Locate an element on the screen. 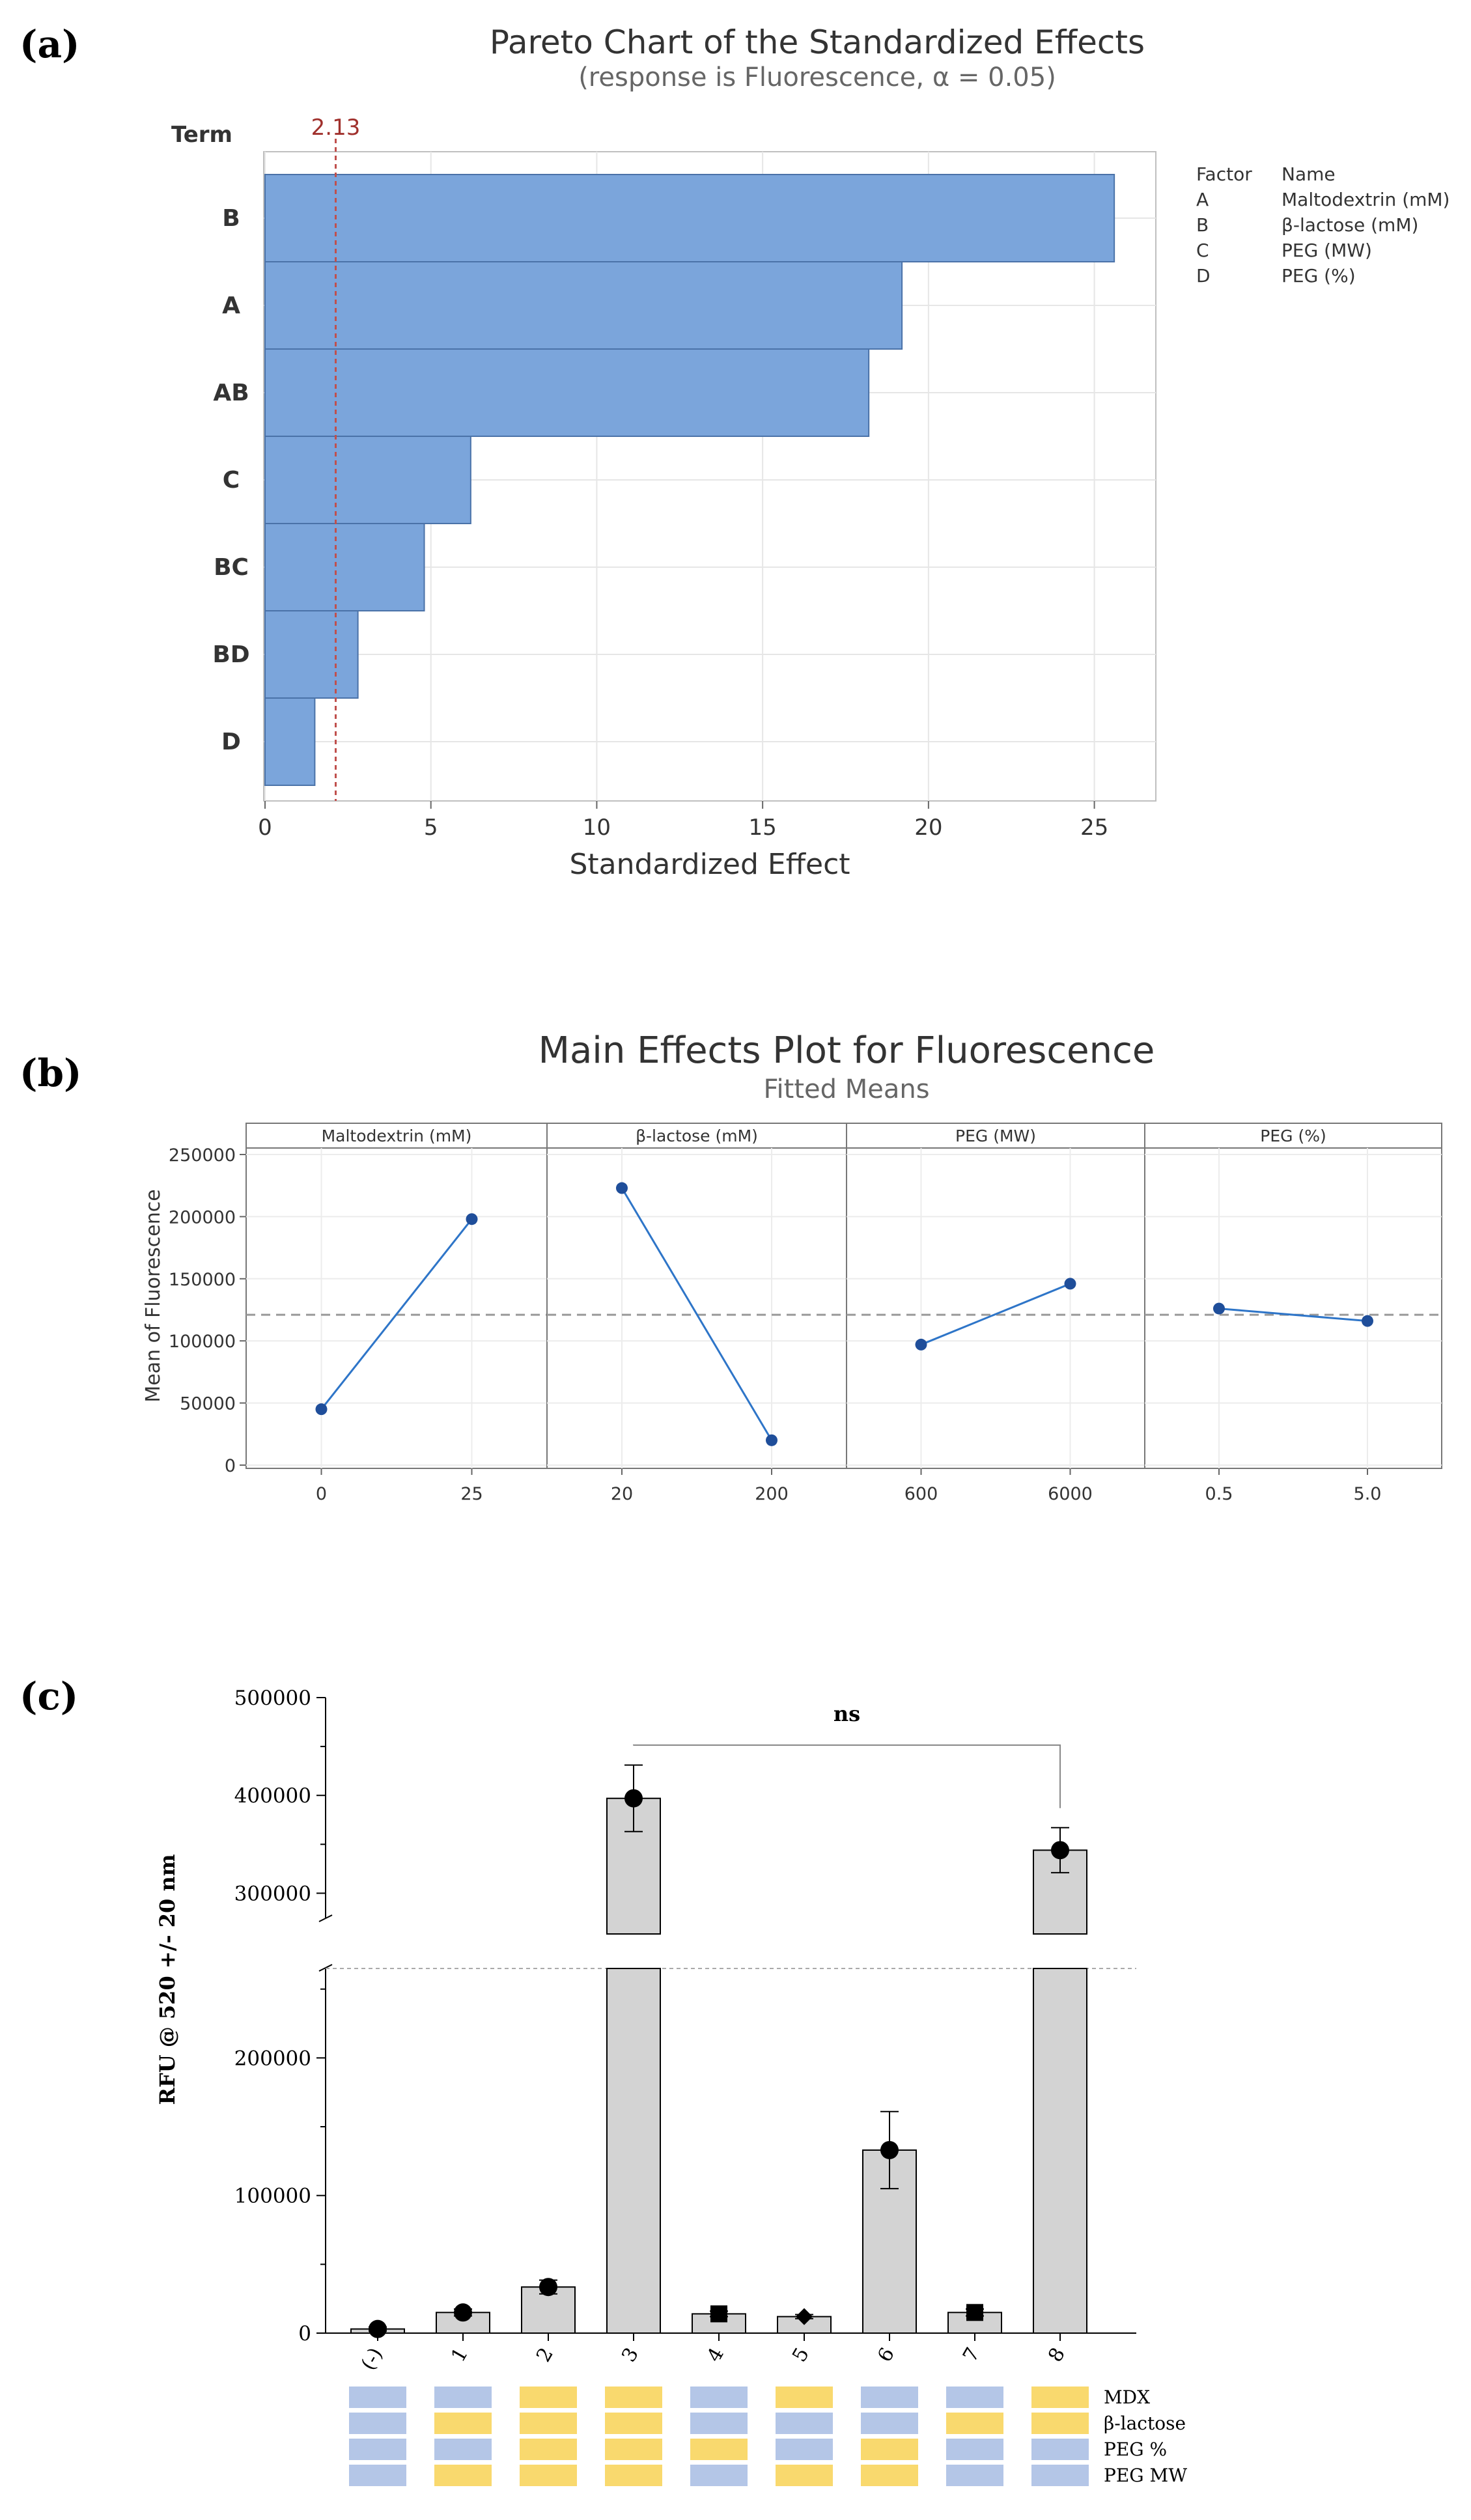  category-label: BC is located at coordinates (232, 568).